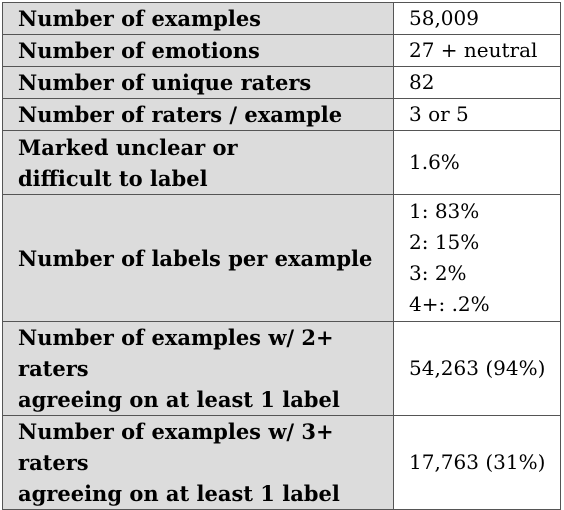 Image resolution: width=564 pixels, height=510 pixels. What do you see at coordinates (176, 353) in the screenshot?
I see `label-line: Number of examples w/ 2+ raters` at bounding box center [176, 353].